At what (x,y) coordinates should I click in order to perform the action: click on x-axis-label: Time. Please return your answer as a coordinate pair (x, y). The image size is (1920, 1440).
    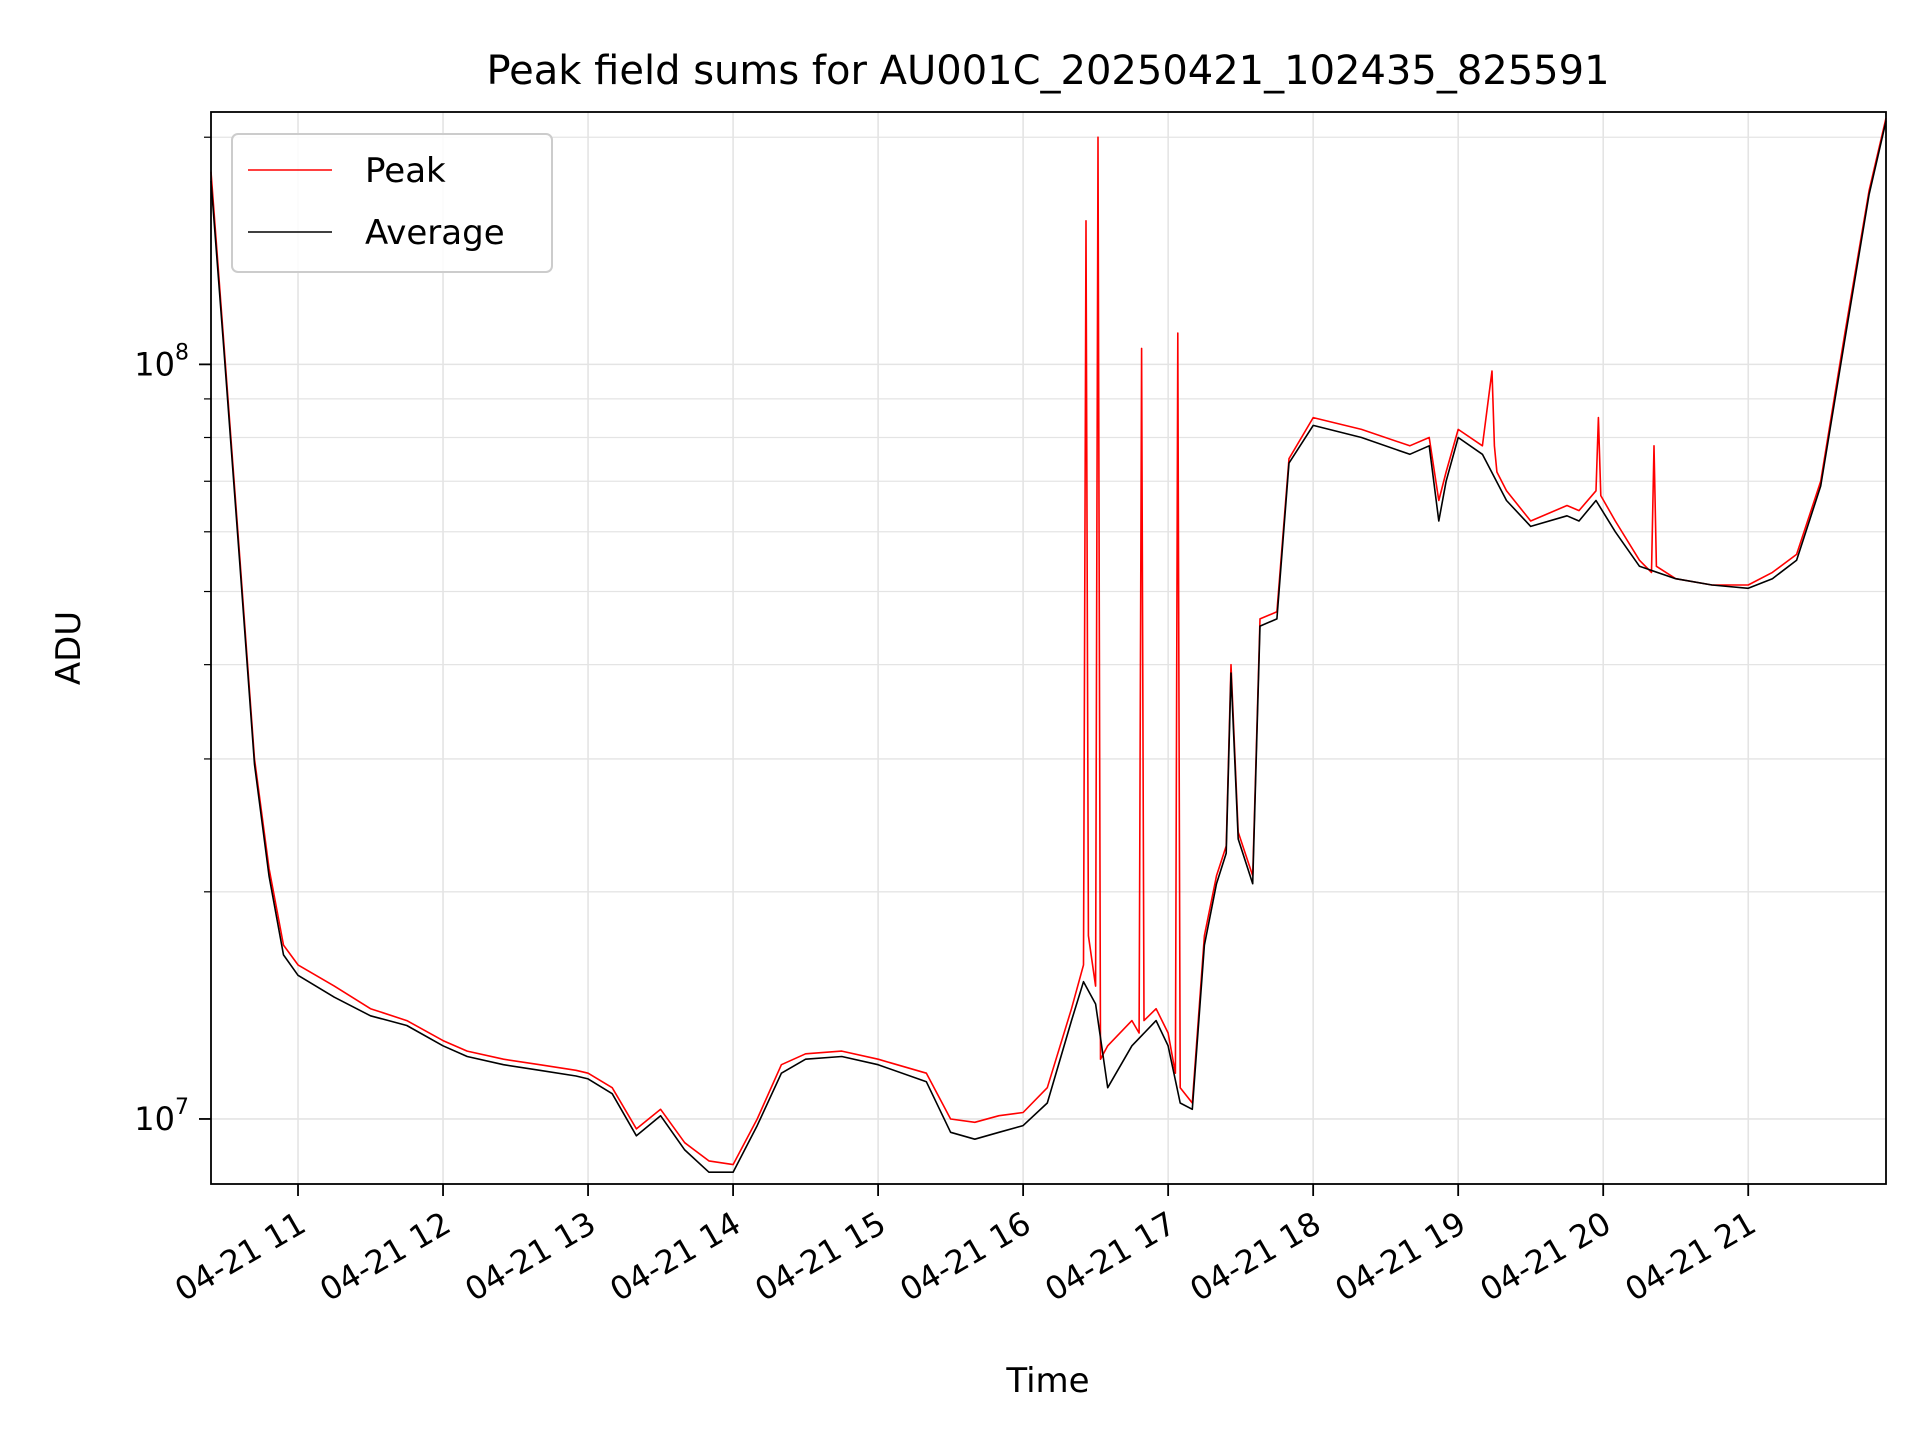
    Looking at the image, I should click on (1047, 1381).